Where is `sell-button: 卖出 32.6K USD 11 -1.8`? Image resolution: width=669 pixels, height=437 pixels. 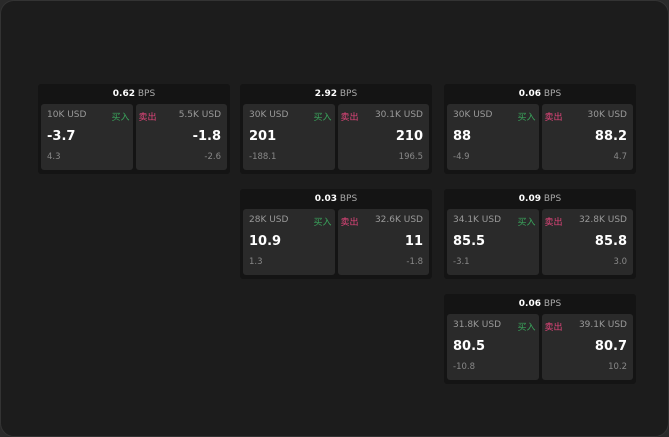 sell-button: 卖出 32.6K USD 11 -1.8 is located at coordinates (383, 242).